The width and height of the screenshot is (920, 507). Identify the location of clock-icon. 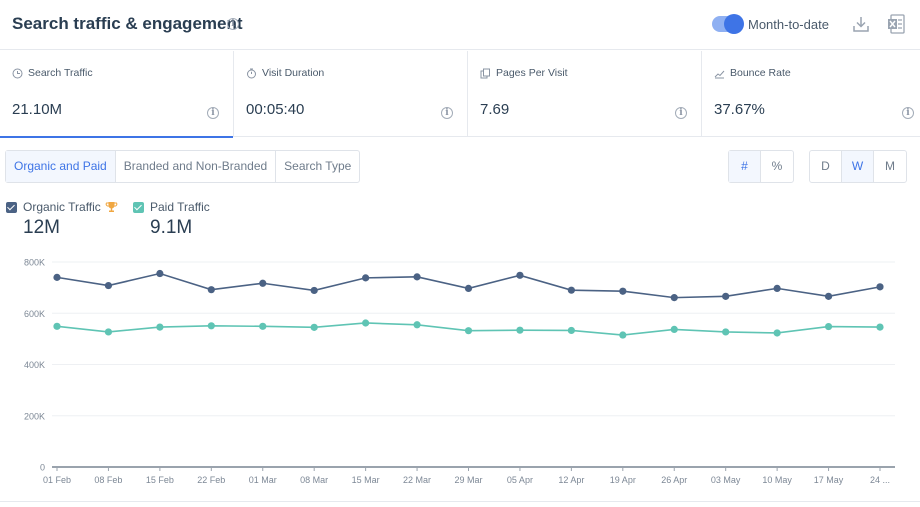
(17, 73).